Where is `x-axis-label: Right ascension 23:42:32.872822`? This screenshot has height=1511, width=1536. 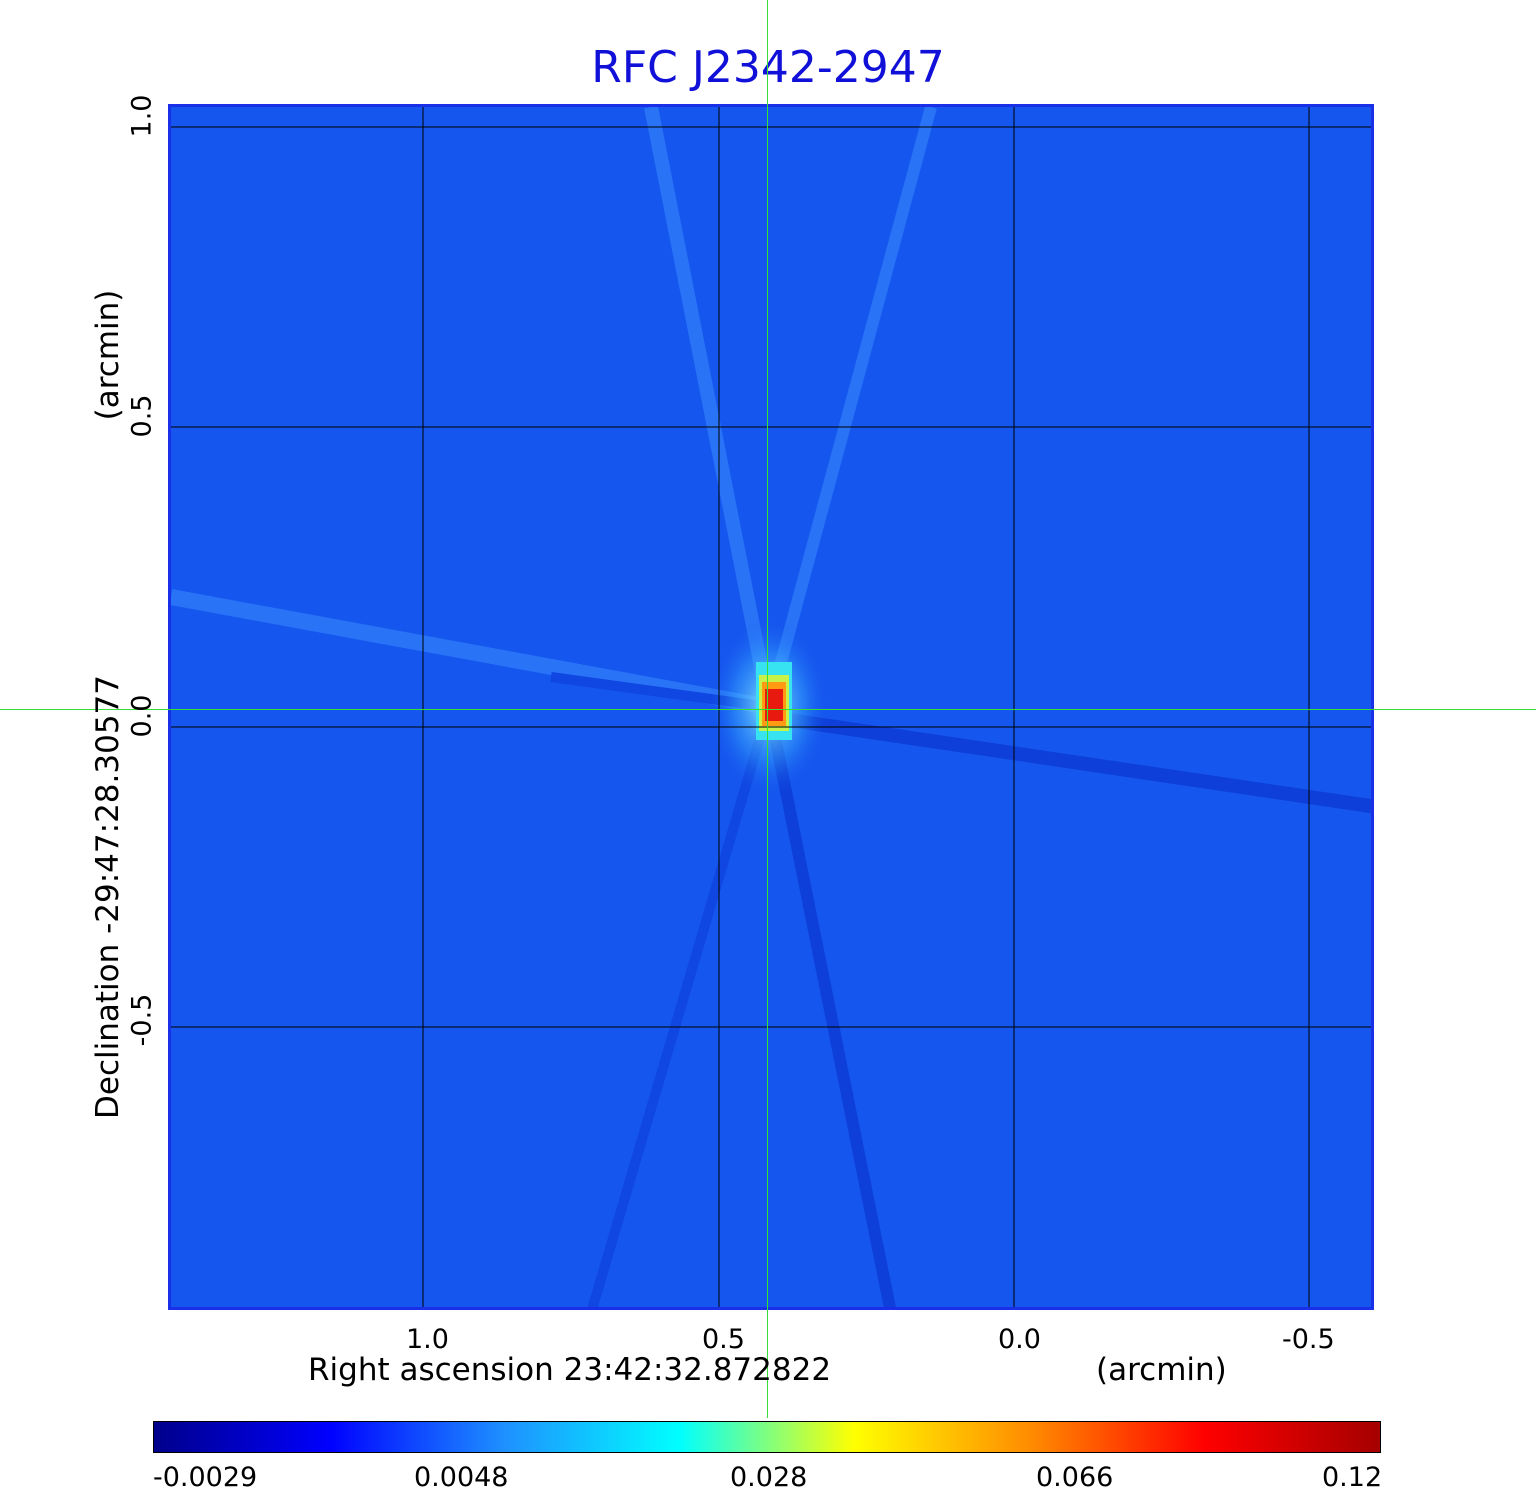 x-axis-label: Right ascension 23:42:32.872822 is located at coordinates (570, 1370).